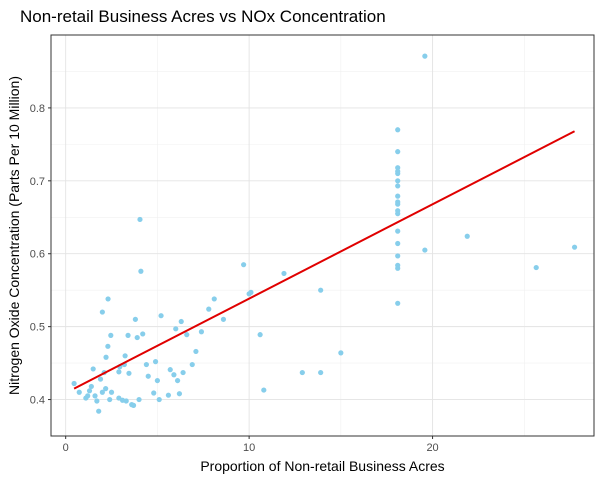 This screenshot has height=480, width=600. I want to click on x-axis-title: Proportion of Non-retail Business Acres, so click(322, 466).